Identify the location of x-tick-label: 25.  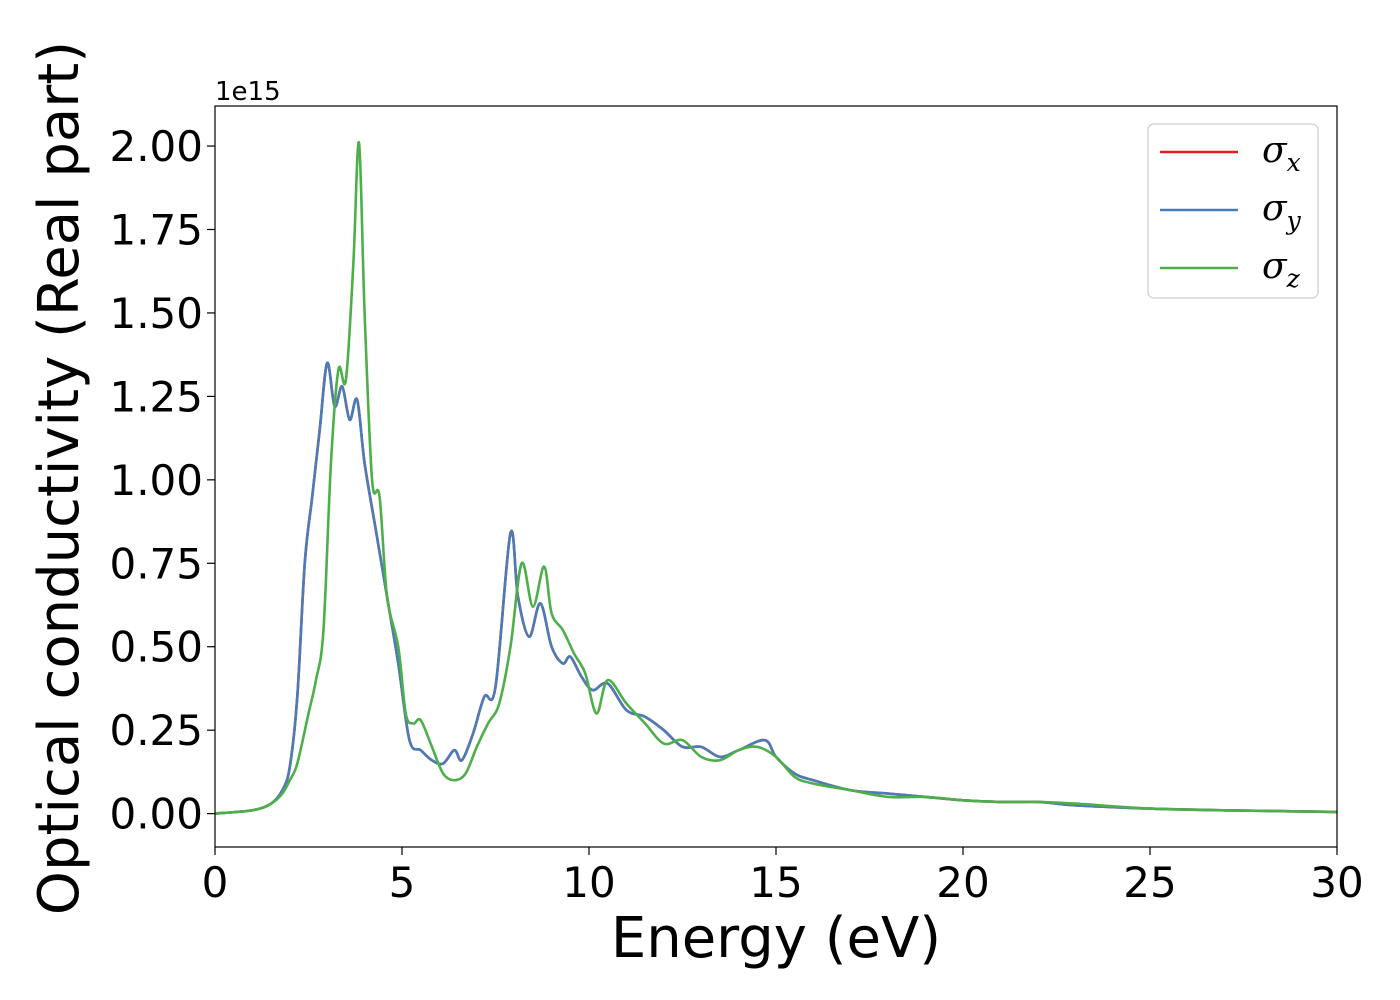
(1149, 882).